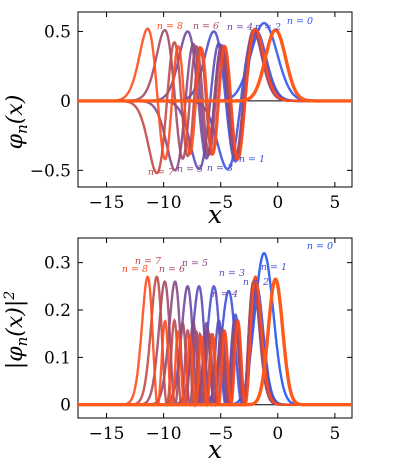  Describe the element at coordinates (57, 264) in the screenshot. I see `y-tick-label: 0.3` at that location.